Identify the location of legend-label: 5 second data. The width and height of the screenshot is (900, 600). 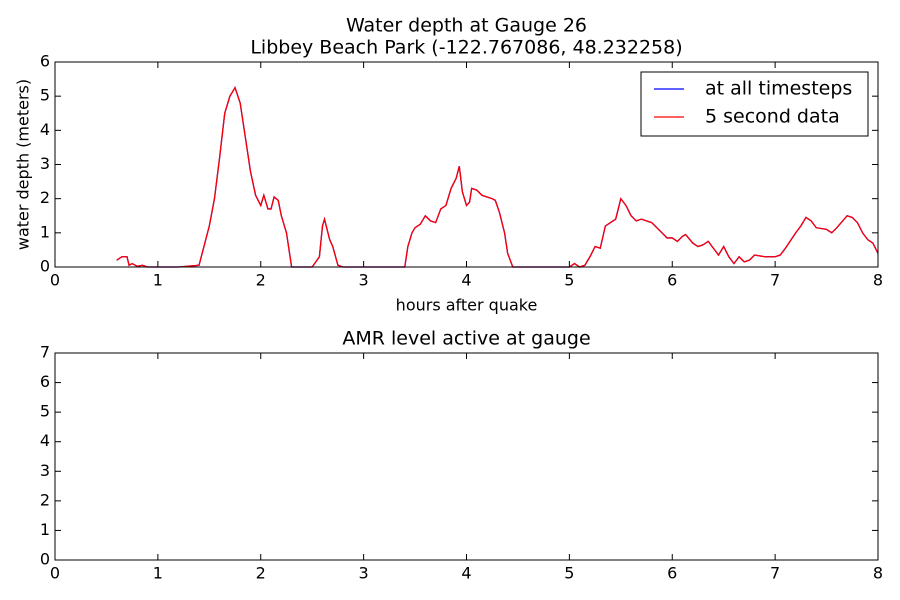
(772, 117).